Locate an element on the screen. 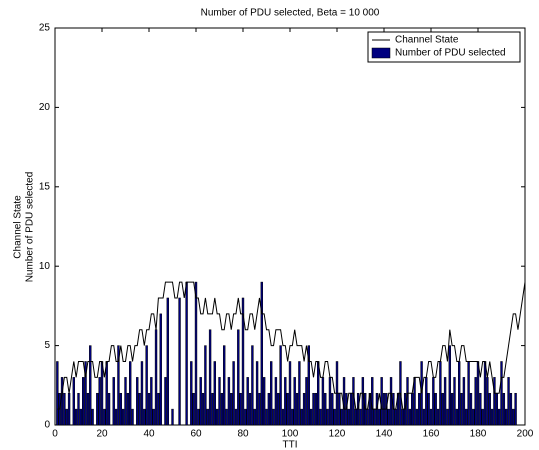  x-tick-label: 160 is located at coordinates (431, 434).